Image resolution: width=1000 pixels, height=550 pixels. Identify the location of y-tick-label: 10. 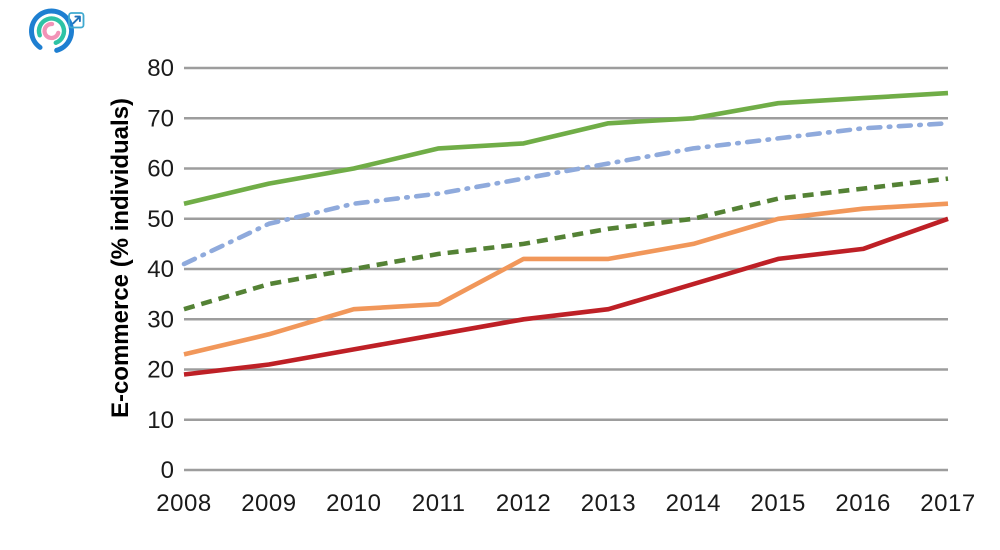
(160, 420).